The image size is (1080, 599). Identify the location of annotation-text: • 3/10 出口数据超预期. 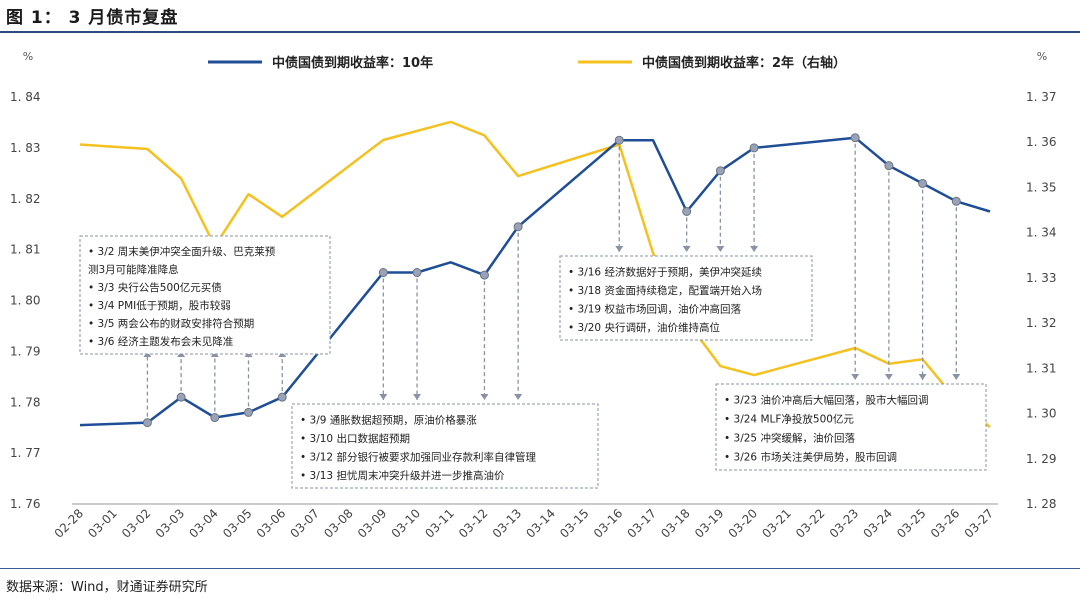
(355, 438).